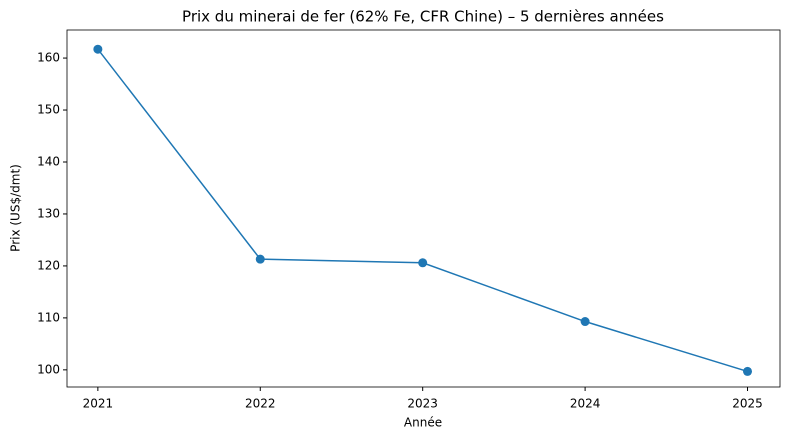 The width and height of the screenshot is (789, 440). What do you see at coordinates (48, 213) in the screenshot?
I see `y-tick-label: 130` at bounding box center [48, 213].